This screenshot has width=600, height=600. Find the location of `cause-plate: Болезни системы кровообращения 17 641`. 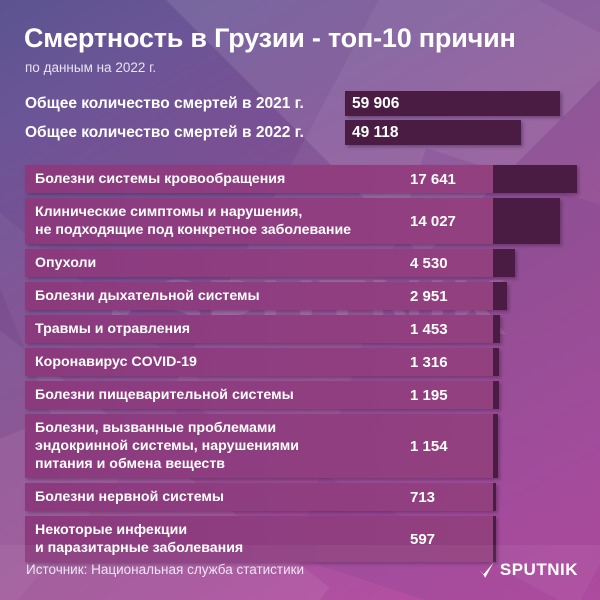

cause-plate: Болезни системы кровообращения 17 641 is located at coordinates (259, 179).